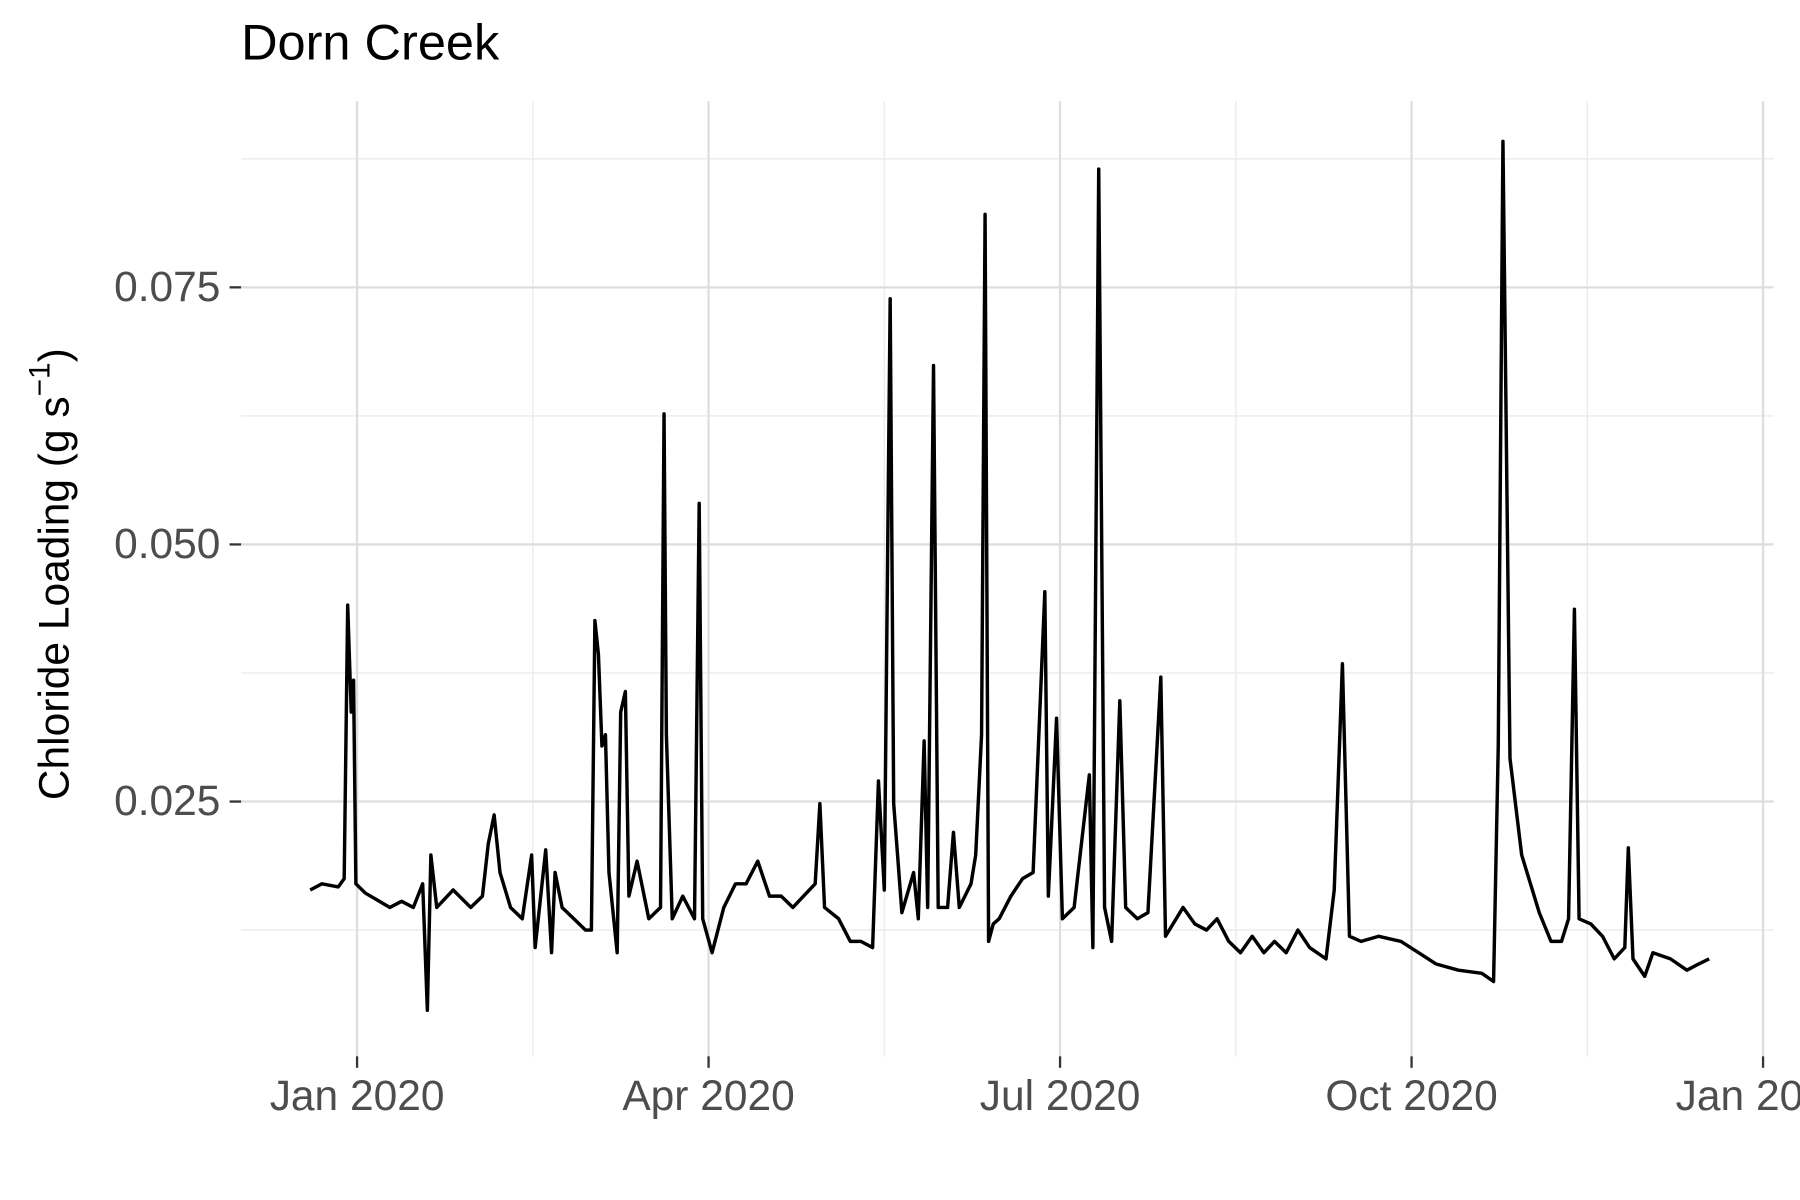  Describe the element at coordinates (167, 800) in the screenshot. I see `y-tick-label: 0.025` at that location.